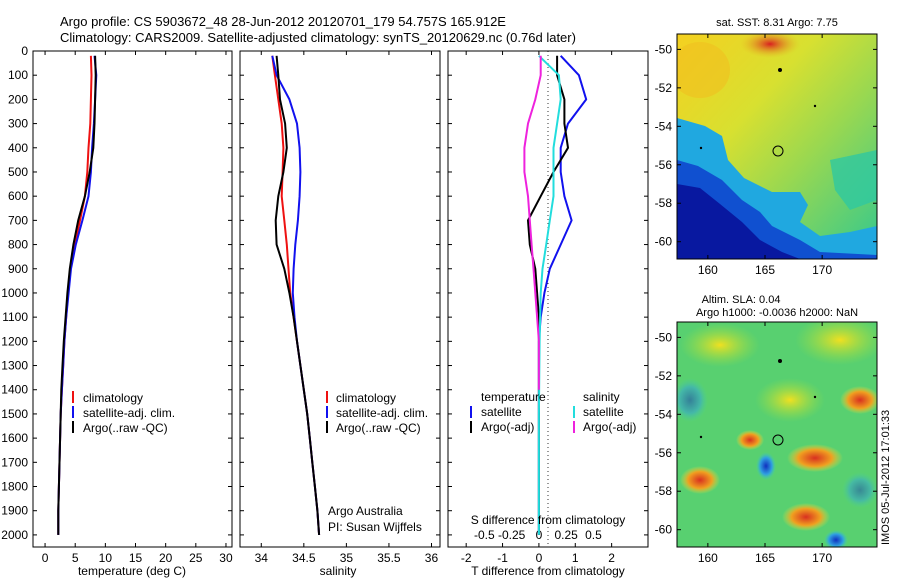 Image resolution: width=900 pixels, height=580 pixels. I want to click on legend-t-satellite: satellite, so click(501, 412).